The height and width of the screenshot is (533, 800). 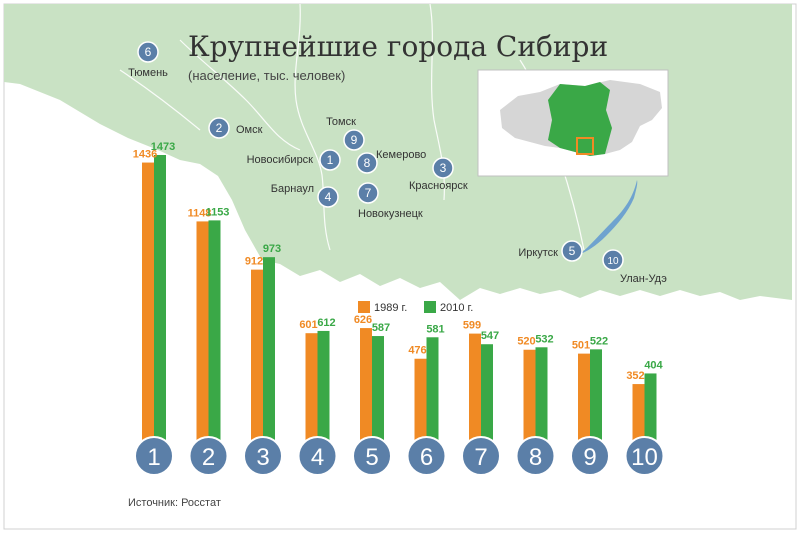 I want to click on chart-subtitle: (население, тыс. человек), so click(x=266, y=75).